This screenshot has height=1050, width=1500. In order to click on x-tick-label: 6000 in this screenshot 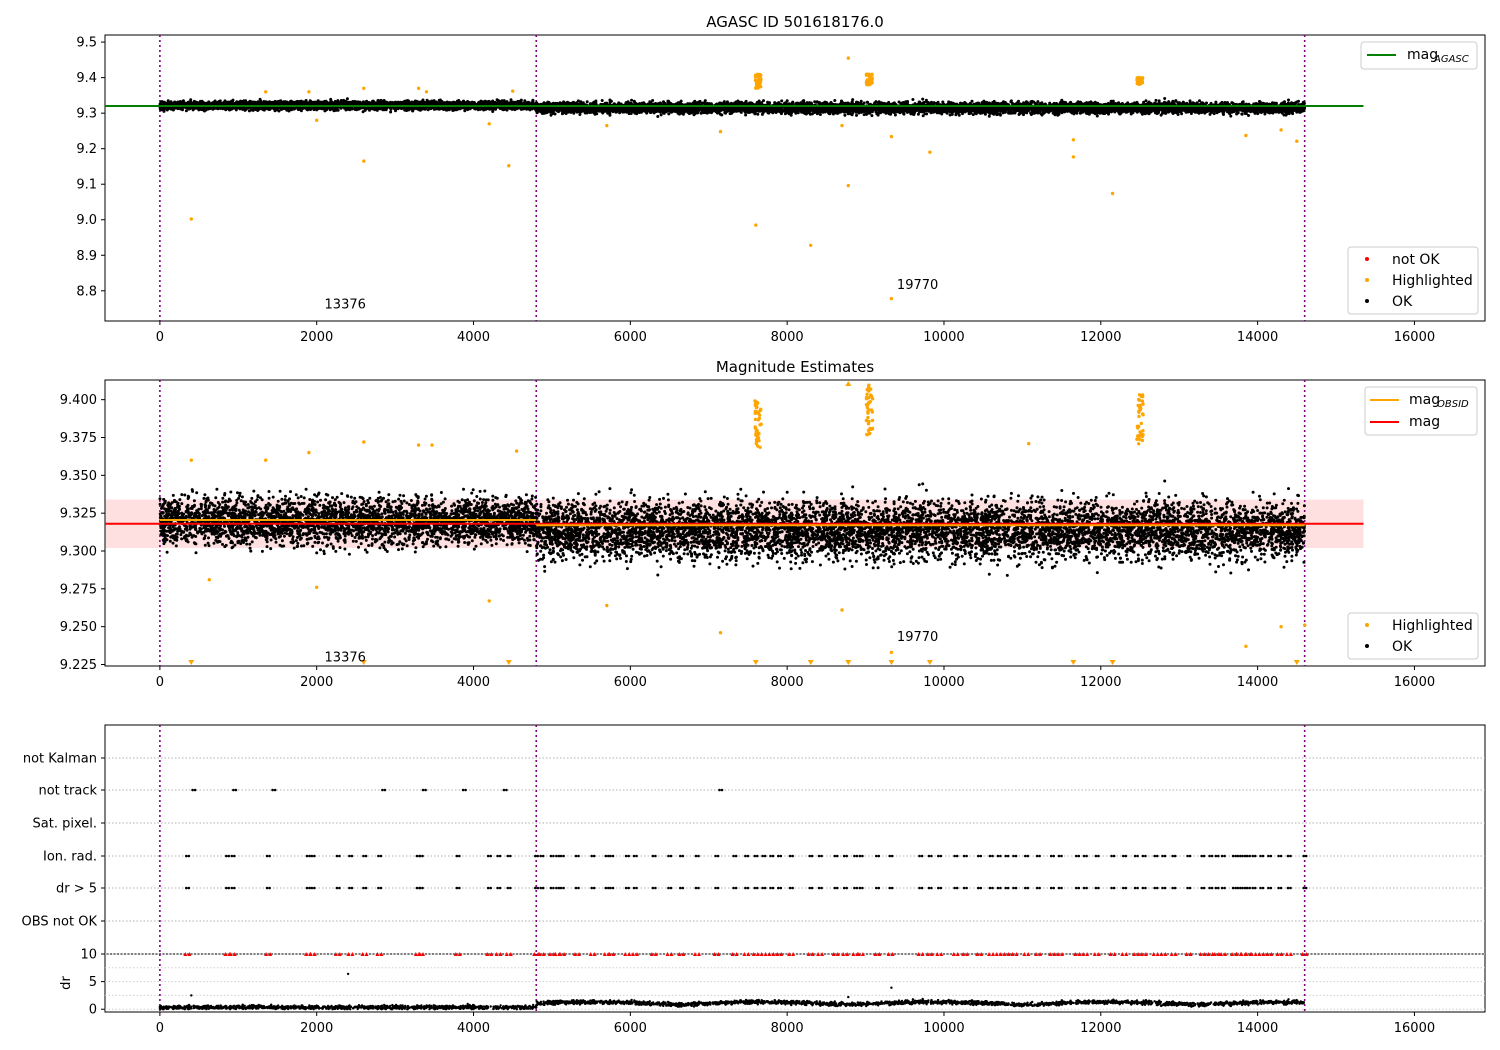, I will do `click(630, 337)`.